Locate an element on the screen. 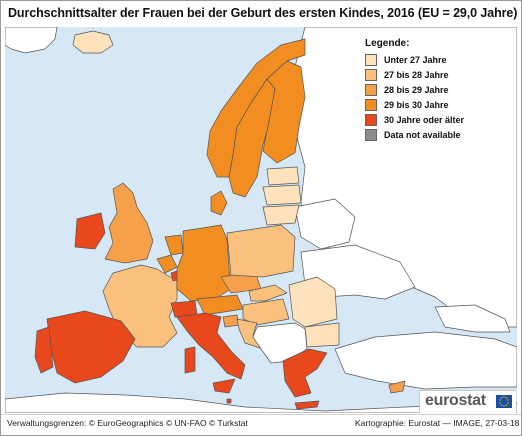 This screenshot has width=522, height=436. country-germany is located at coordinates (204, 263).